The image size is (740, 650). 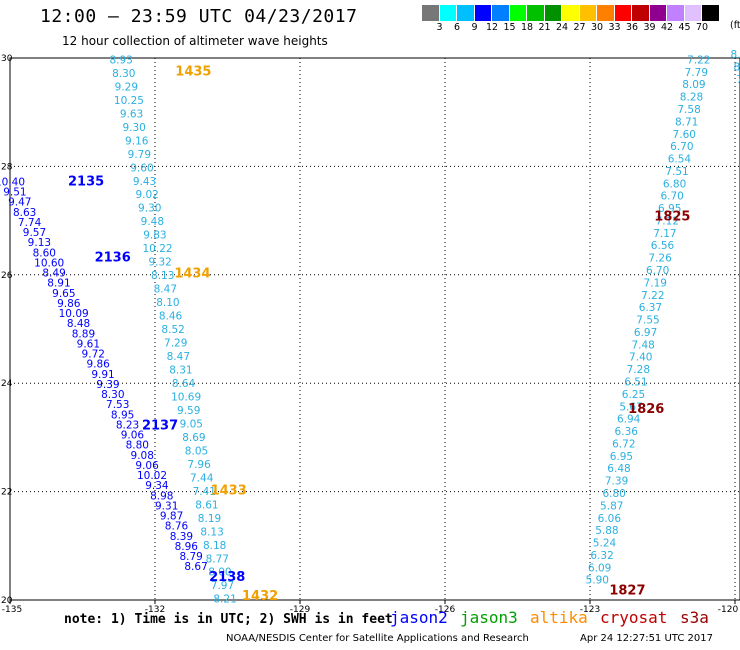 I want to click on color-scale-label: 70, so click(x=702, y=27).